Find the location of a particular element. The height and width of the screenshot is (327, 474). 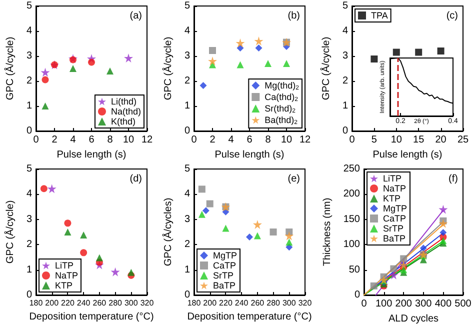

x-tick-label: 15 is located at coordinates (419, 140).